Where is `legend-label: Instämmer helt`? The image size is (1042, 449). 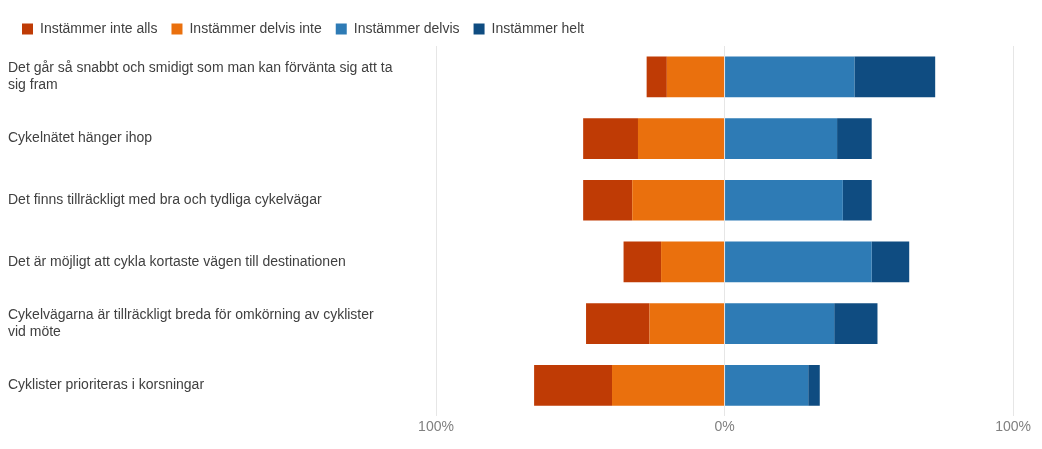 legend-label: Instämmer helt is located at coordinates (538, 27).